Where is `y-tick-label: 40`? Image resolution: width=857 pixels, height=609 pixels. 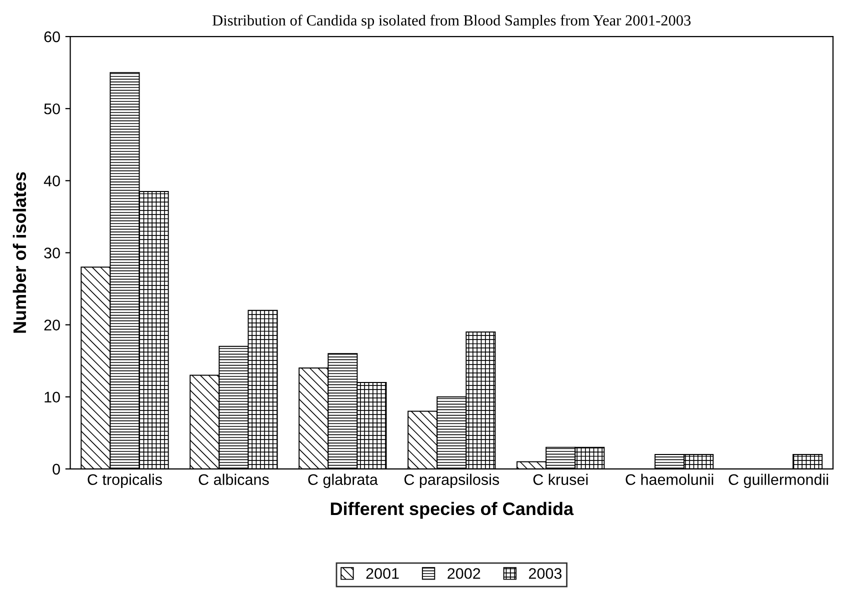
y-tick-label: 40 is located at coordinates (52, 181).